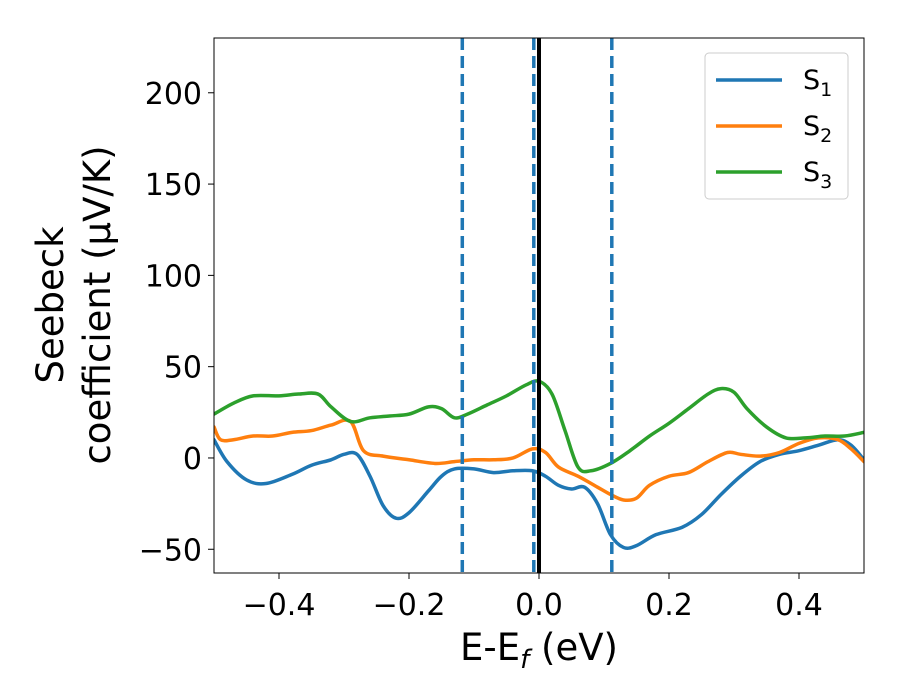 The width and height of the screenshot is (900, 700). What do you see at coordinates (539, 605) in the screenshot?
I see `x-tick-label: 0.0` at bounding box center [539, 605].